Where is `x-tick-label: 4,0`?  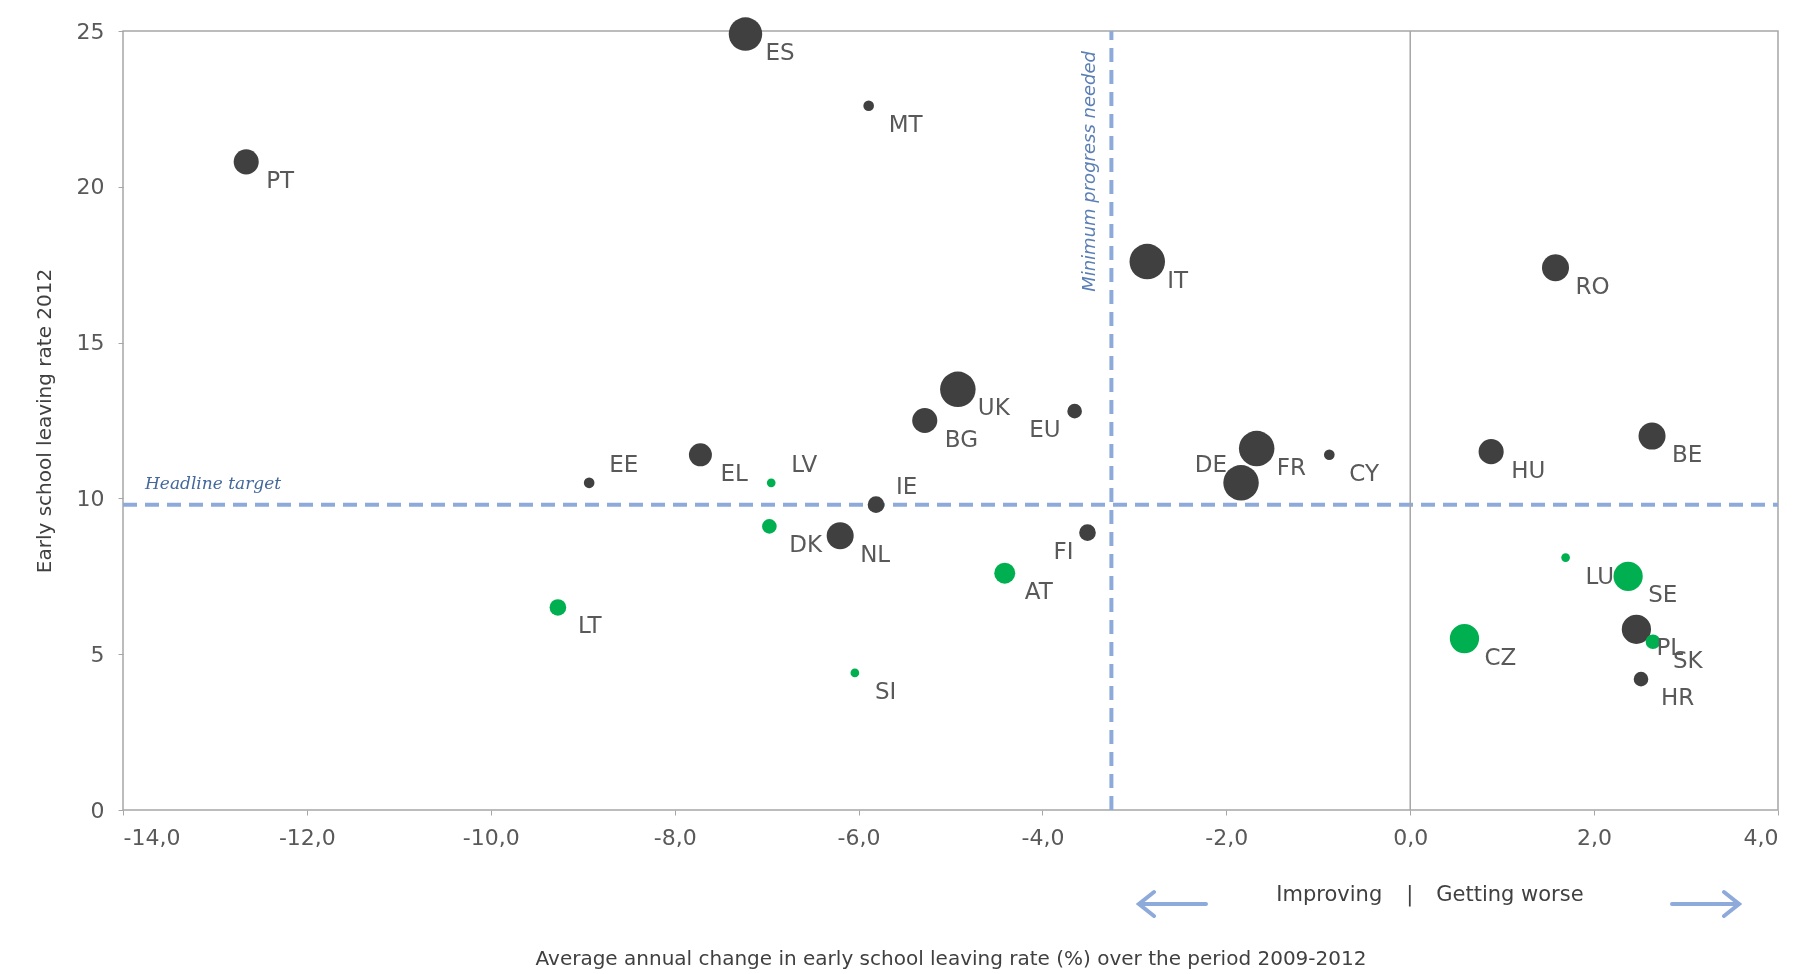
x-tick-label: 4,0 is located at coordinates (1761, 837).